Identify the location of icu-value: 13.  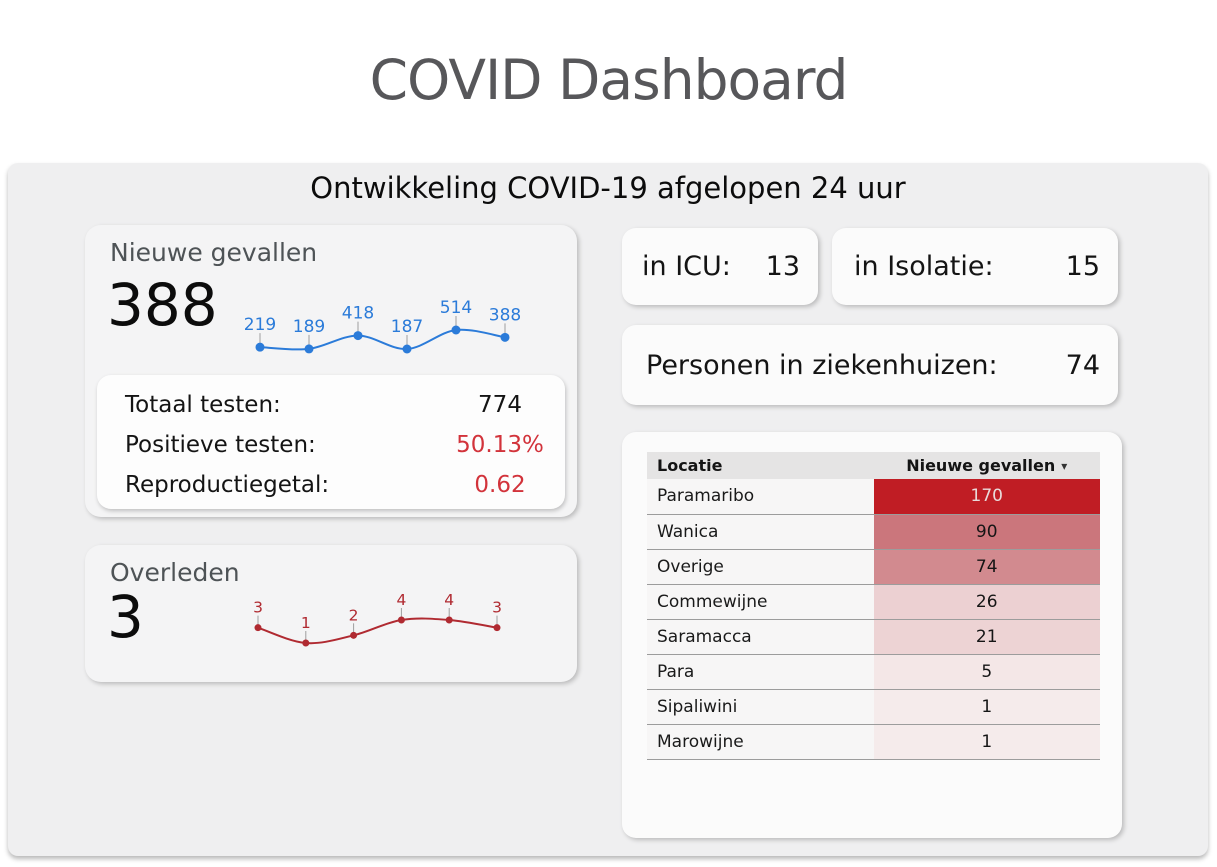
(782, 266).